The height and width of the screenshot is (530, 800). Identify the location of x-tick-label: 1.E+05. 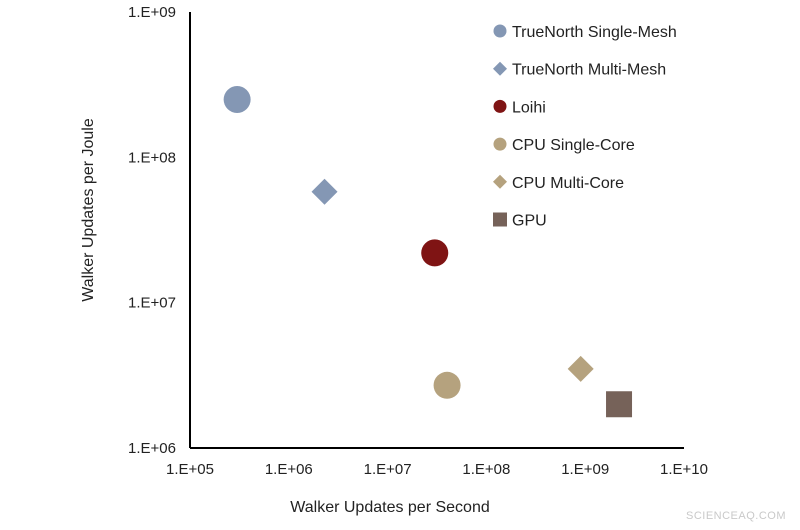
(190, 469).